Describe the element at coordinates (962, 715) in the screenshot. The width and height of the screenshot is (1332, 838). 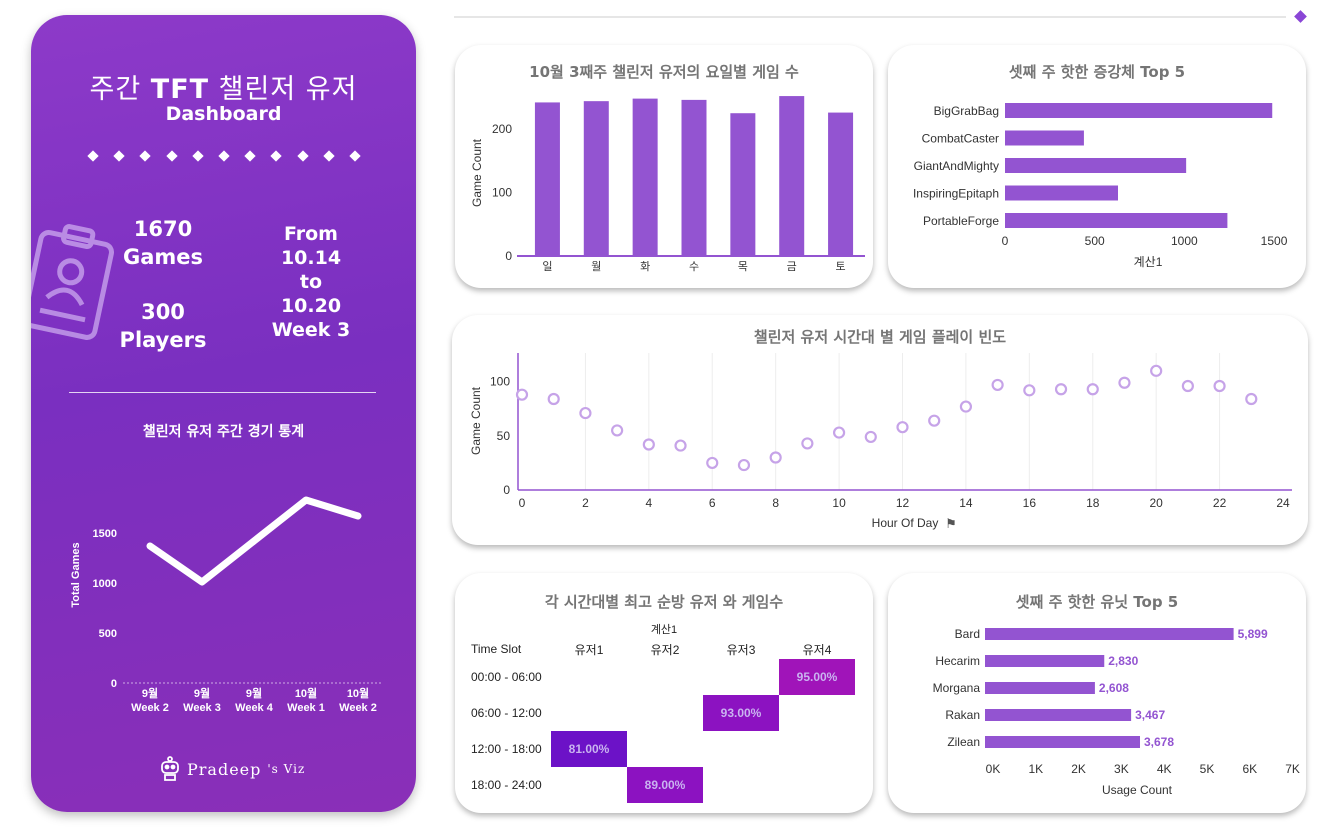
I see `category-label: Rakan` at that location.